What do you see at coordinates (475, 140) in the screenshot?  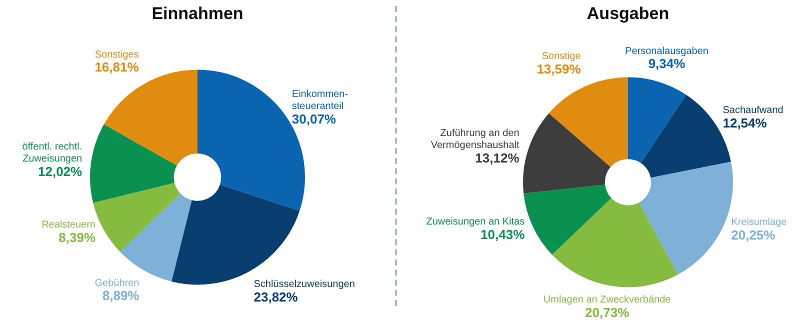 I see `slice-label: Zuführung an den Vermögenshaushalt` at bounding box center [475, 140].